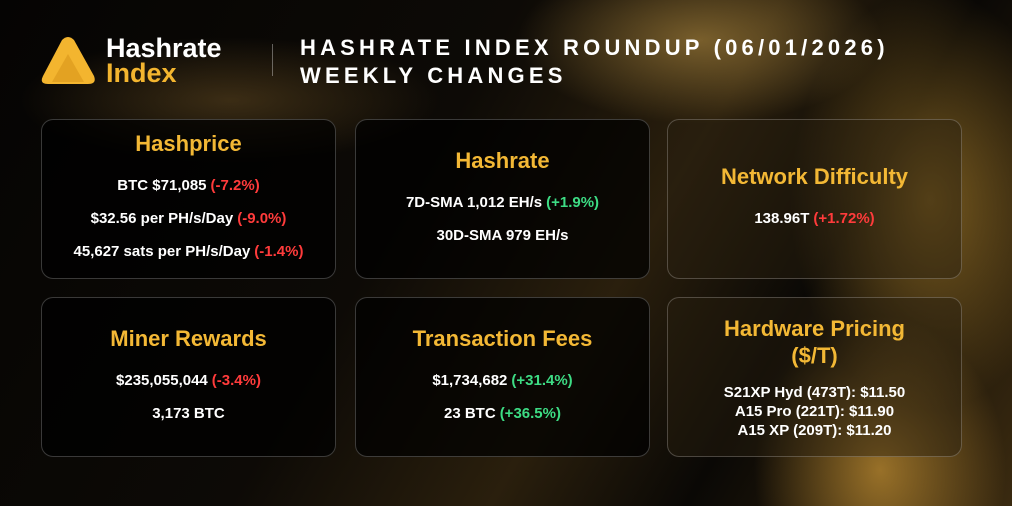 Image resolution: width=1012 pixels, height=506 pixels. Describe the element at coordinates (814, 176) in the screenshot. I see `card-title: Network Difficulty` at that location.